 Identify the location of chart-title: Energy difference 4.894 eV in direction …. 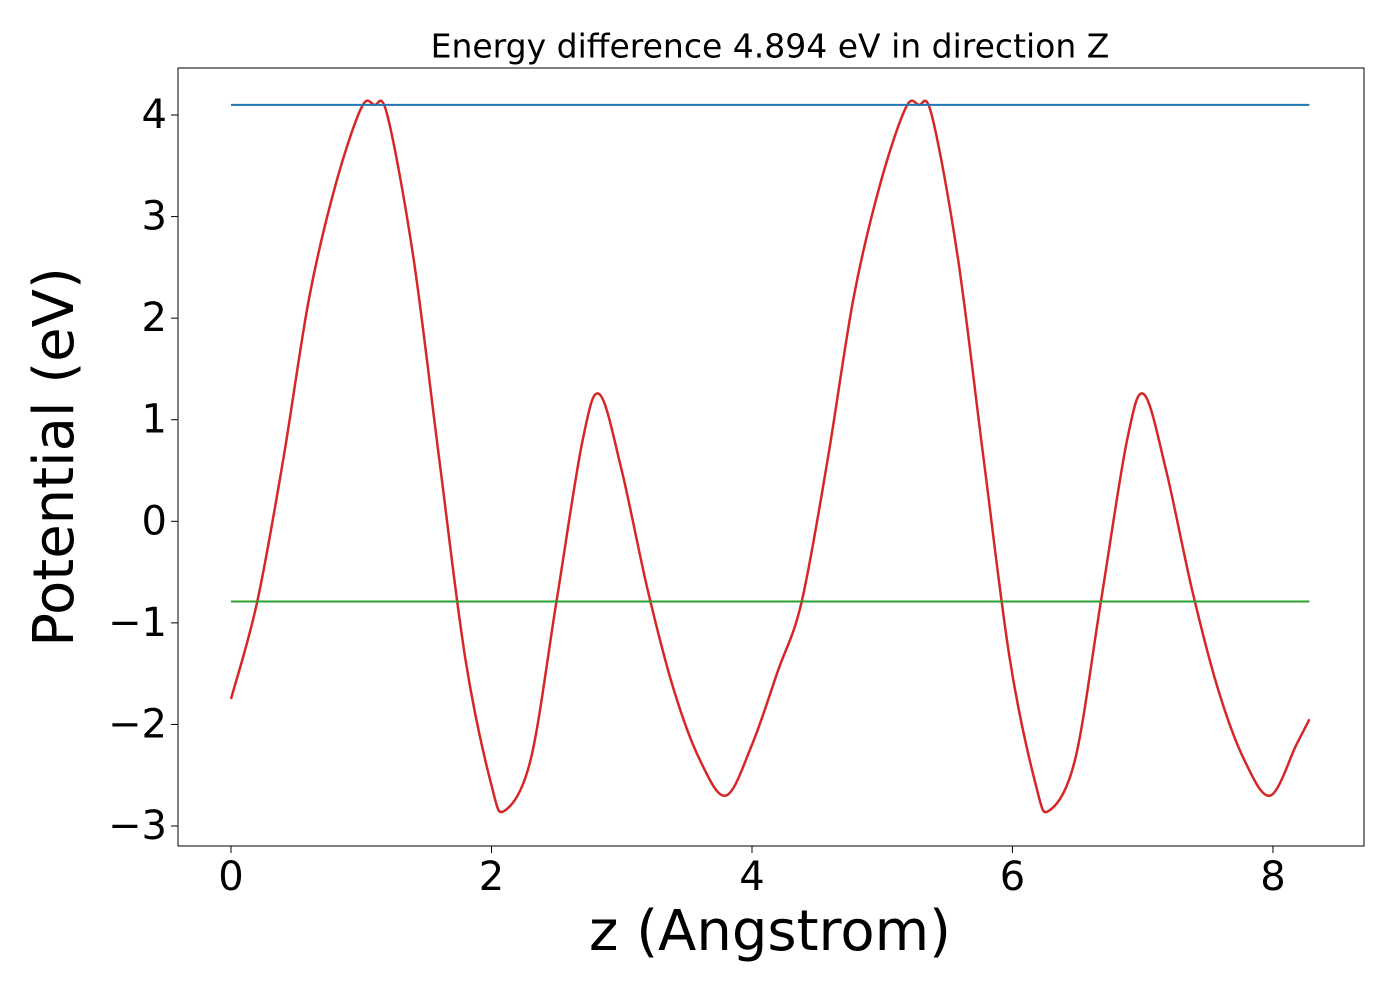
(770, 46).